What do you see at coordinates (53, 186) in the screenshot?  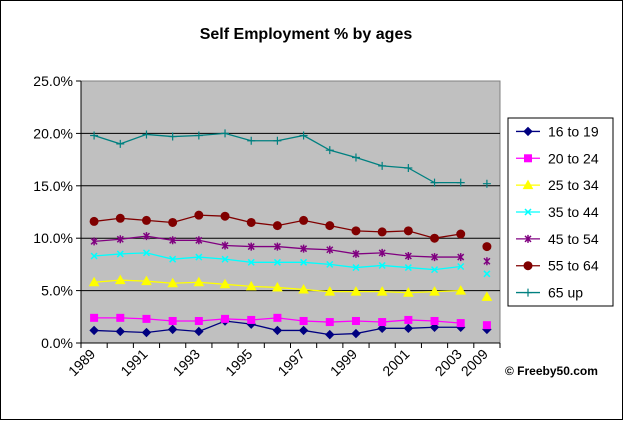 I see `y-tick-label: 15.0%` at bounding box center [53, 186].